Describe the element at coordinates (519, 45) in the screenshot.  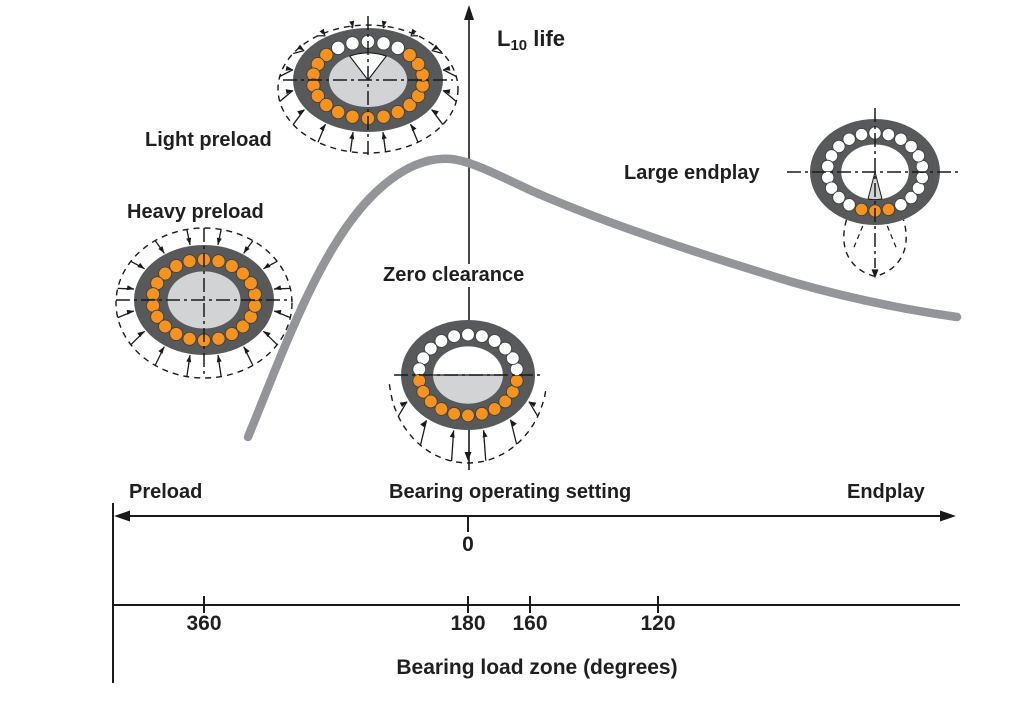
I see `y-axis-label-sub: 10` at that location.